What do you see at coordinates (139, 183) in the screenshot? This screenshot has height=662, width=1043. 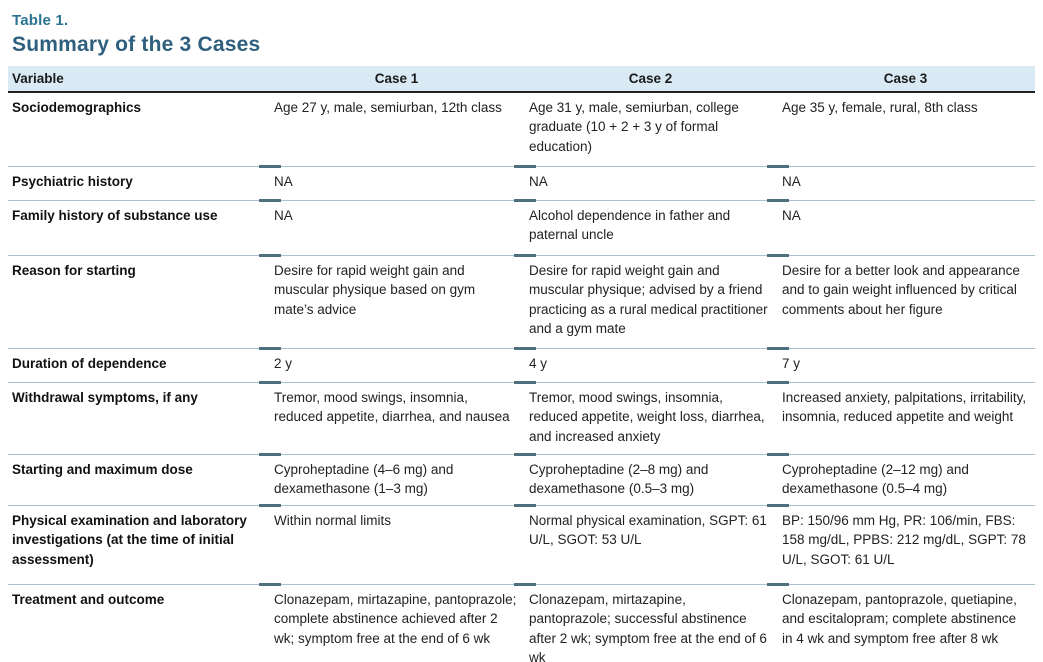 I see `row-variable-label: Psychiatric history` at bounding box center [139, 183].